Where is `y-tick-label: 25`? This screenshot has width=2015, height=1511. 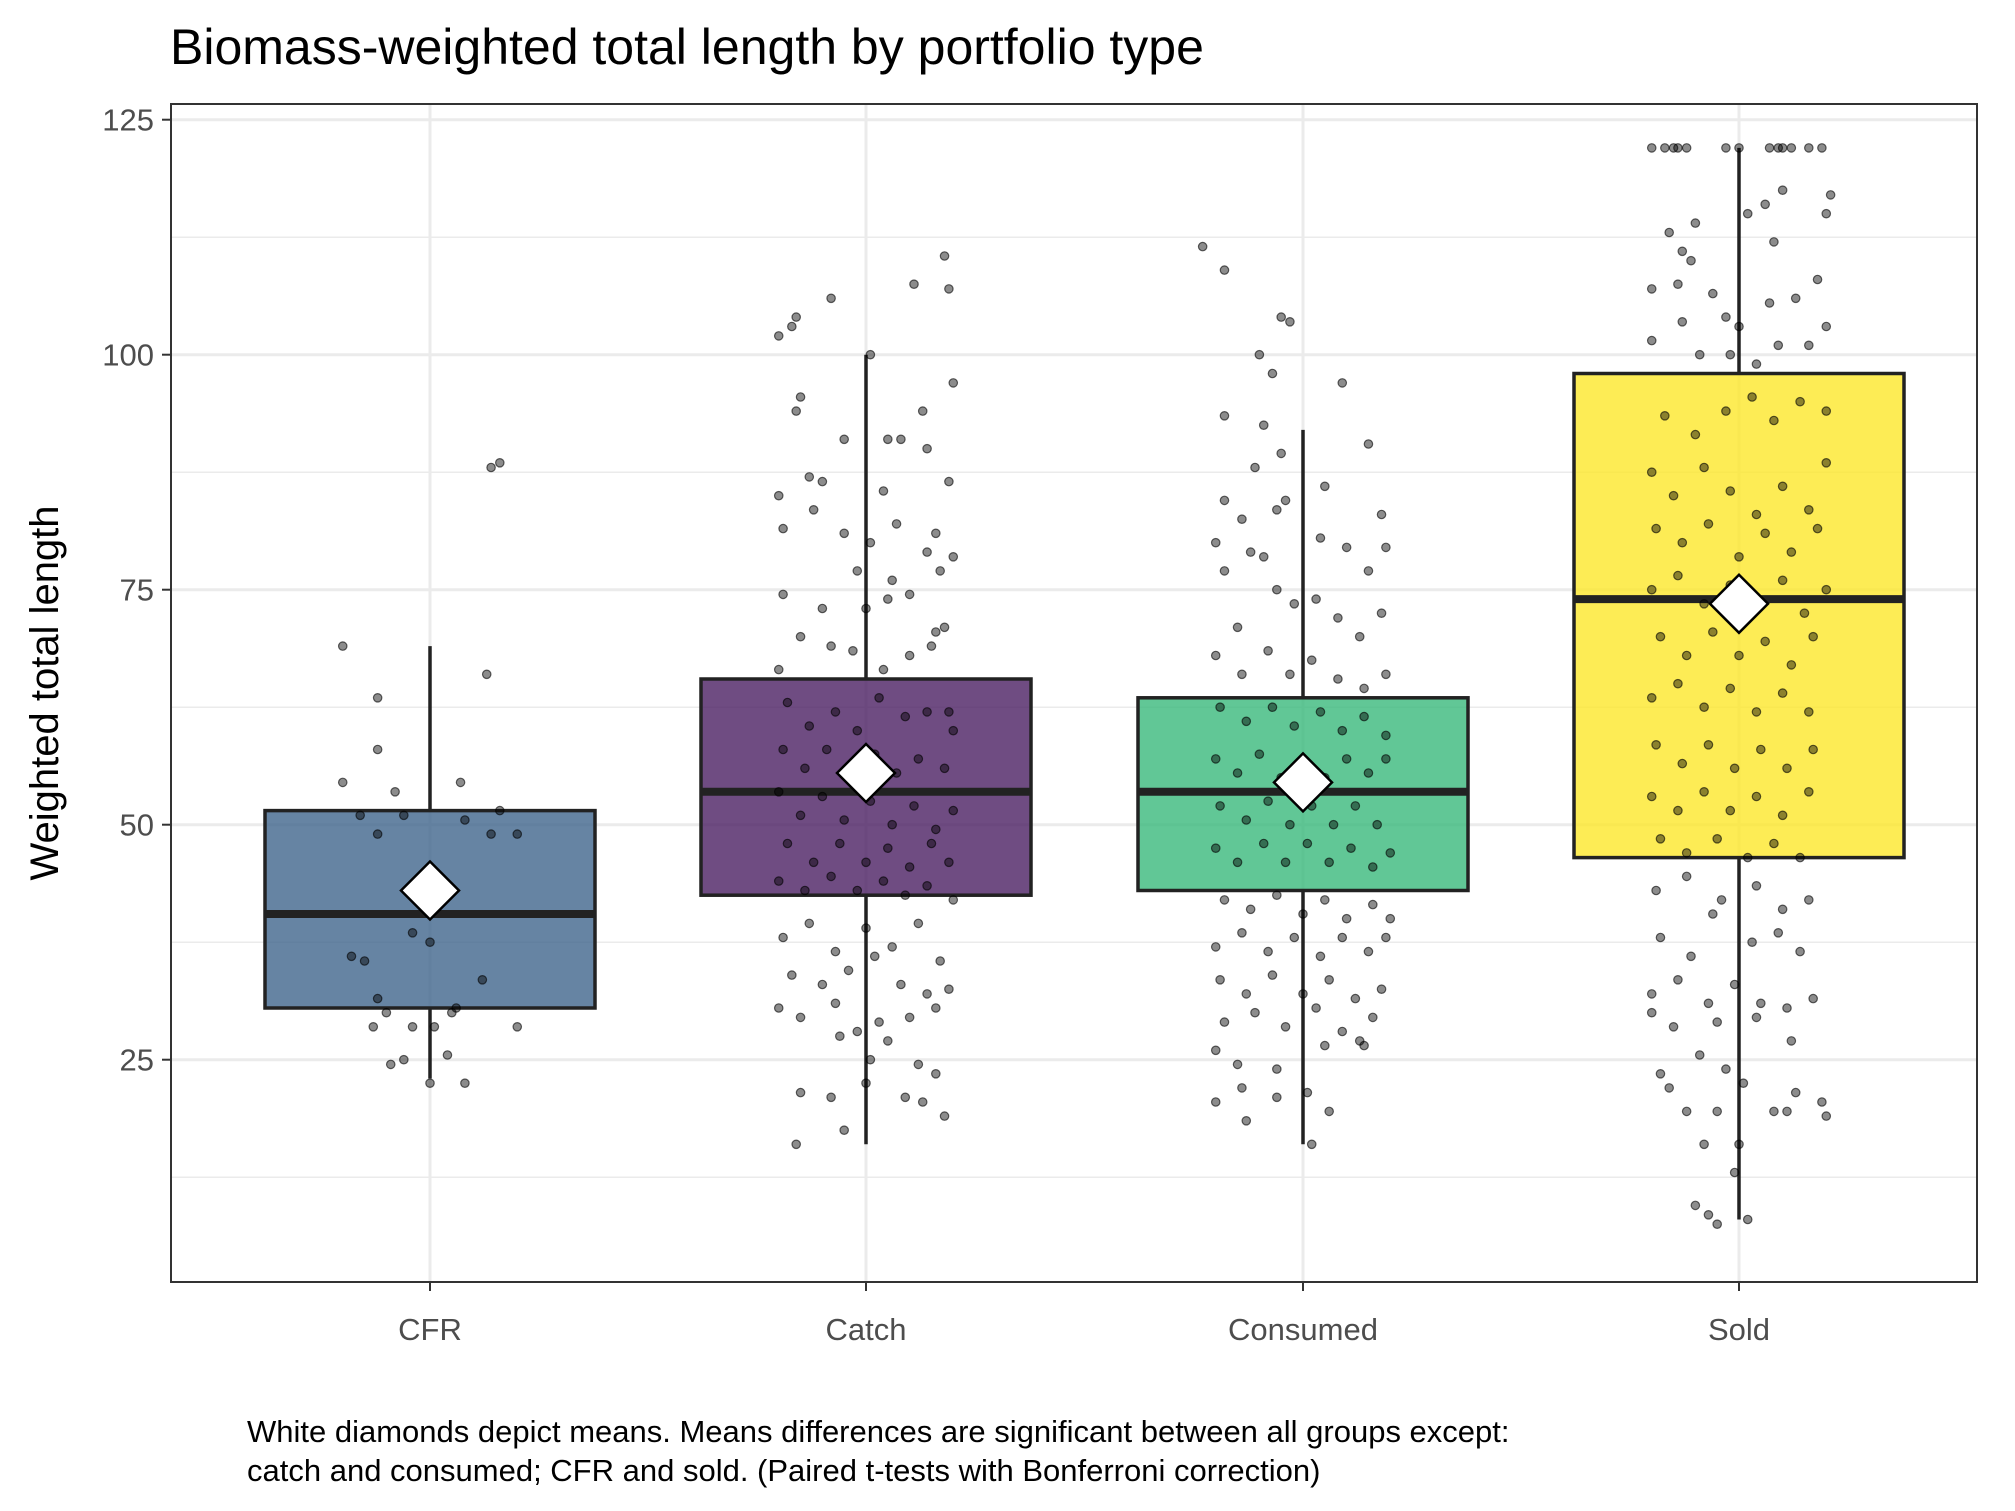
y-tick-label: 25 is located at coordinates (137, 1060).